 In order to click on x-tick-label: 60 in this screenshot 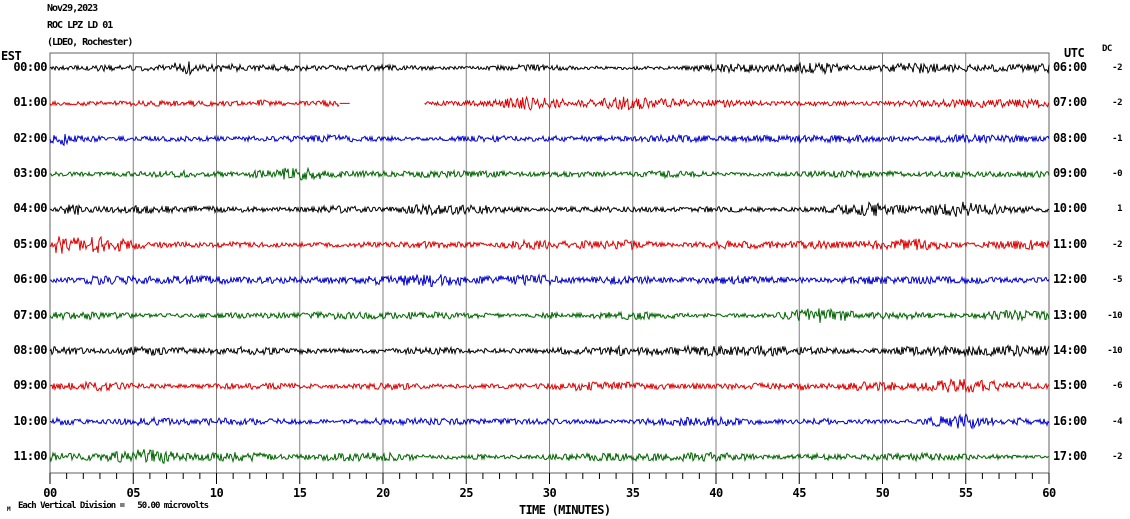, I will do `click(1049, 493)`.